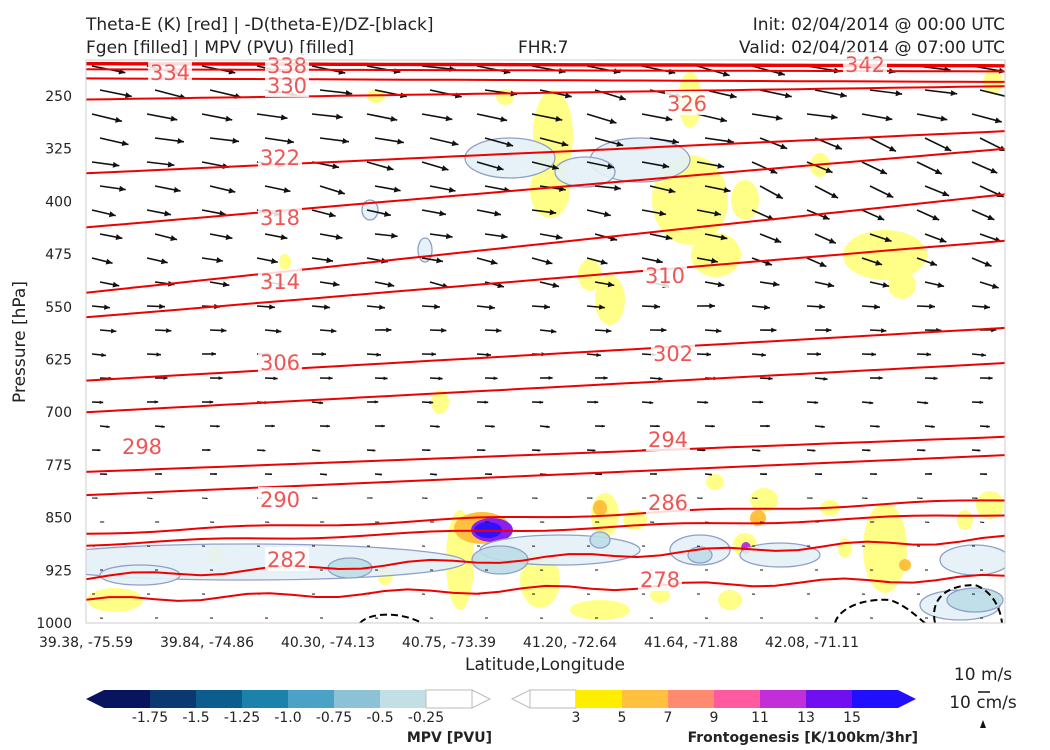  I want to click on theta-e-label: 298, so click(142, 447).